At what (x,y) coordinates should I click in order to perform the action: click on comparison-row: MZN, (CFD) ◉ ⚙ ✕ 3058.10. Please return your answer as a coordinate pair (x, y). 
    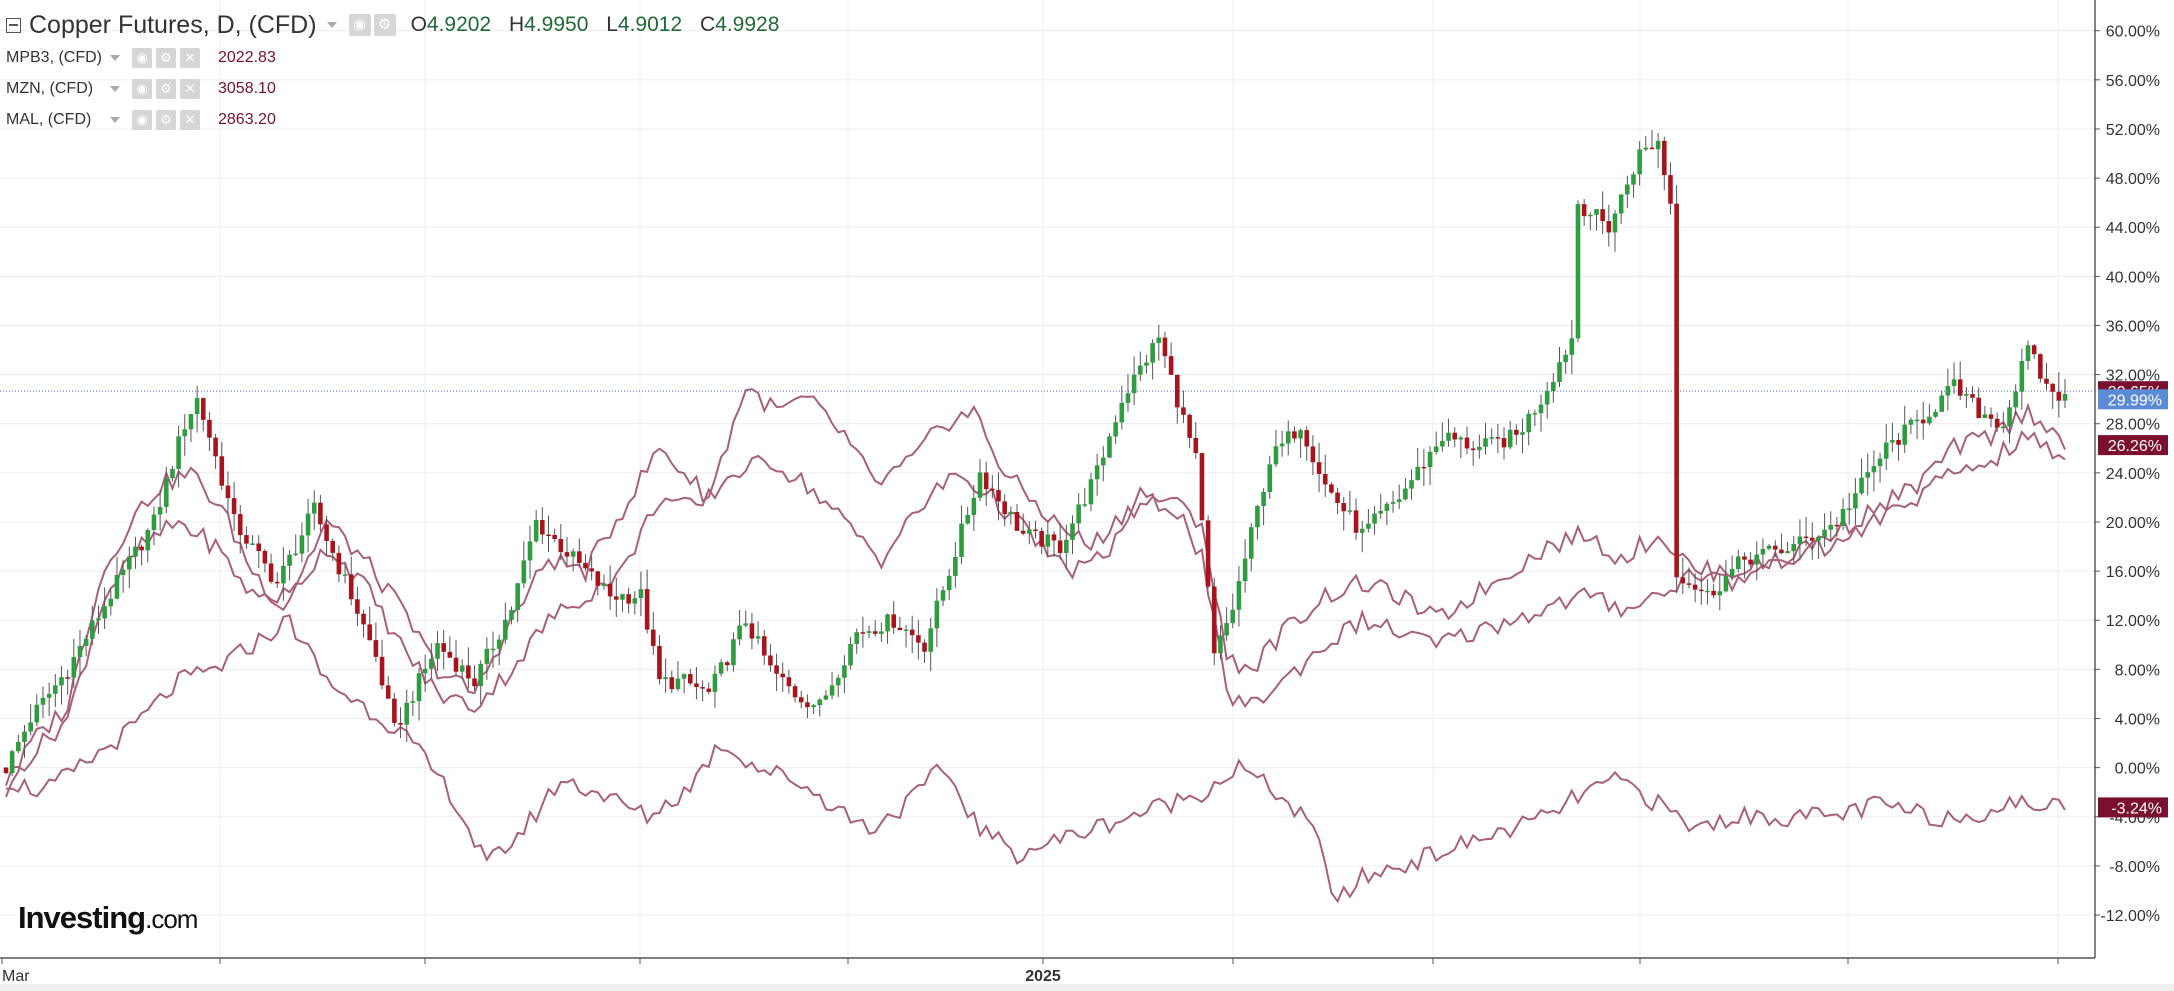
    Looking at the image, I should click on (392, 88).